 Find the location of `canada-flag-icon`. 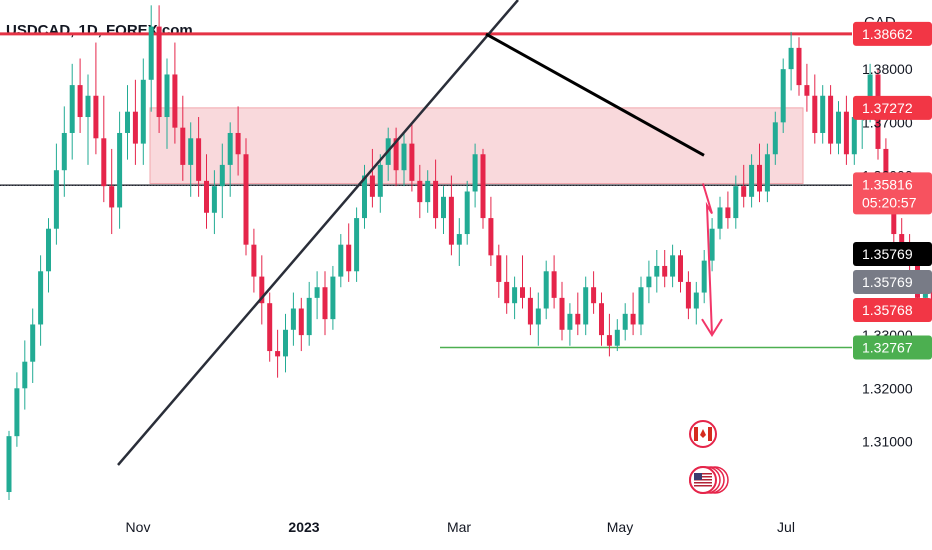

canada-flag-icon is located at coordinates (703, 434).